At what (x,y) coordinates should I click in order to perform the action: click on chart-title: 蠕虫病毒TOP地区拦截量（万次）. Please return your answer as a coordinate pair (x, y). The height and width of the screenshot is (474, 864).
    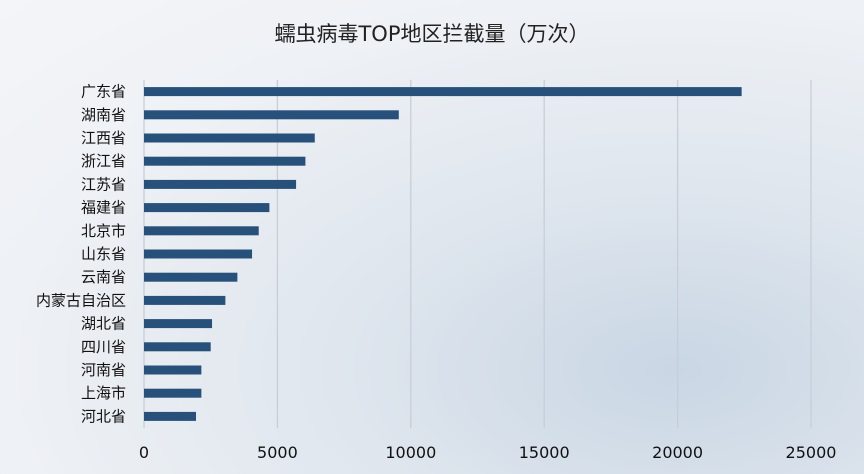
    Looking at the image, I should click on (432, 34).